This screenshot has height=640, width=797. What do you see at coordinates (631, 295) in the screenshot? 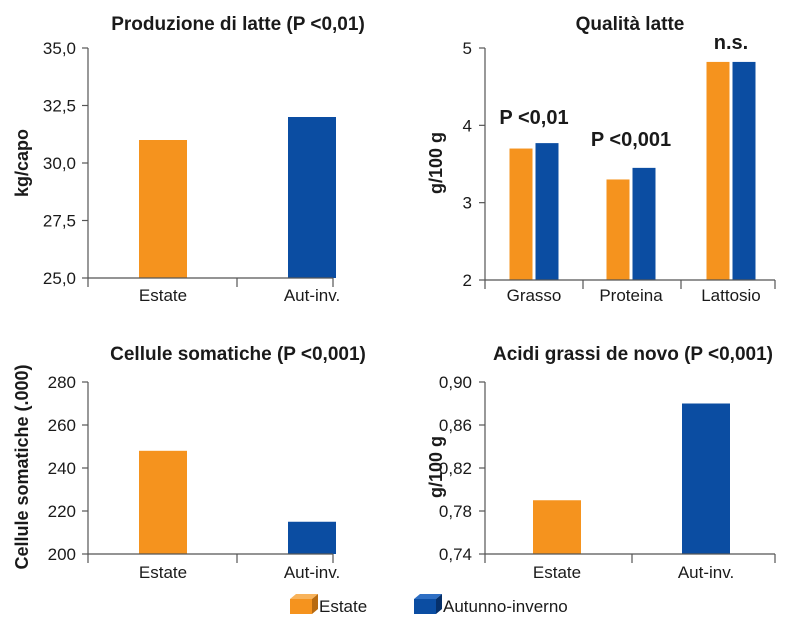
I see `x-category-label: Proteina` at bounding box center [631, 295].